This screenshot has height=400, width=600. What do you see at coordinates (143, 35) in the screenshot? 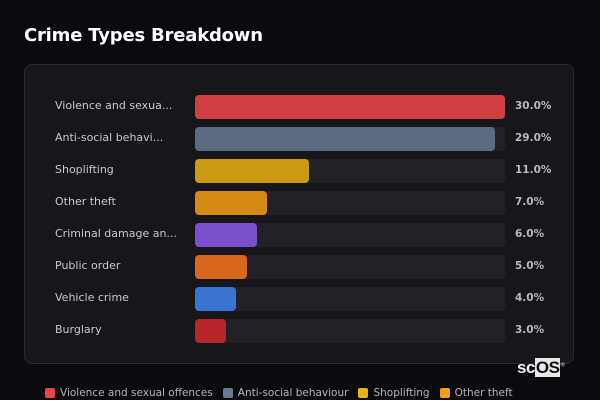
I see `chart-title: Crime Types Breakdown` at bounding box center [143, 35].